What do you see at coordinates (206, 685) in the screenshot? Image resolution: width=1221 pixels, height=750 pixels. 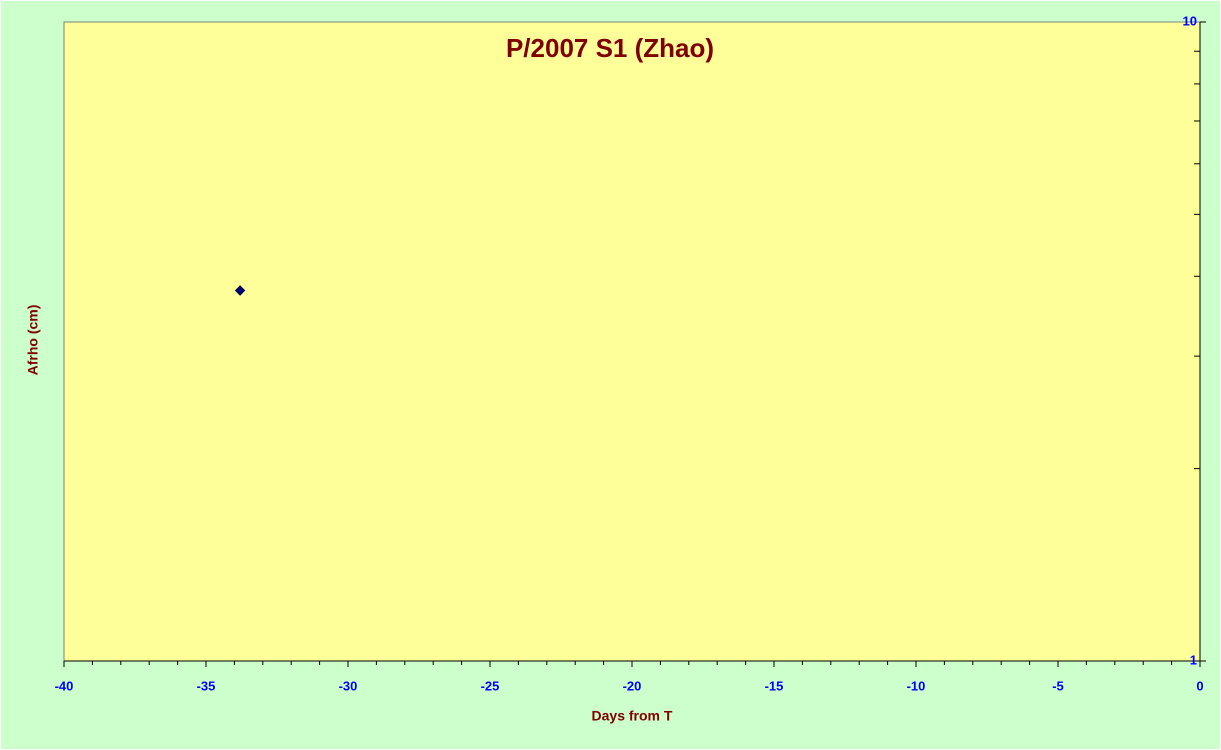 I see `x-tick-label: -35` at bounding box center [206, 685].